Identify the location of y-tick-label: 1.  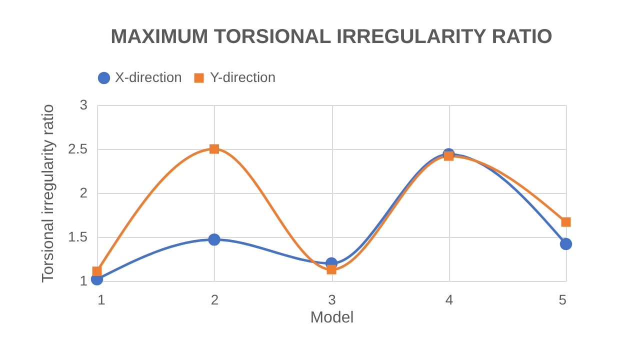
(84, 280).